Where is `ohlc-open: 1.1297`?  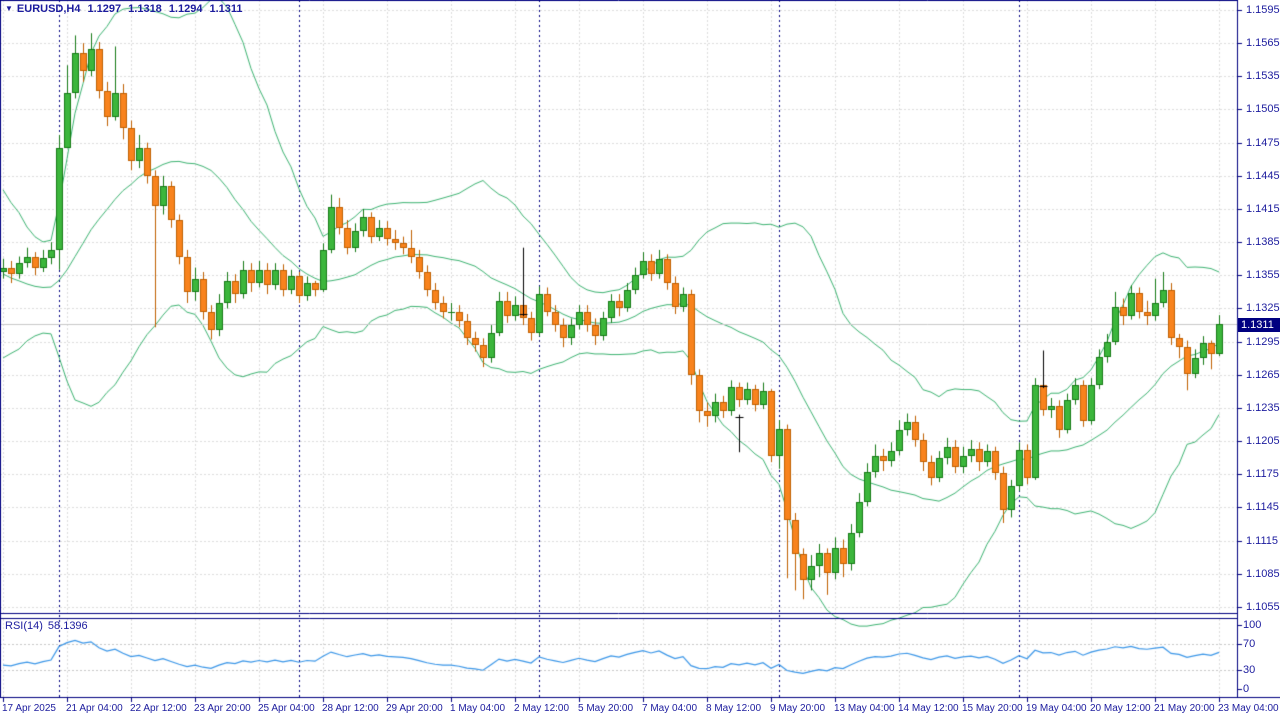 ohlc-open: 1.1297 is located at coordinates (104, 9).